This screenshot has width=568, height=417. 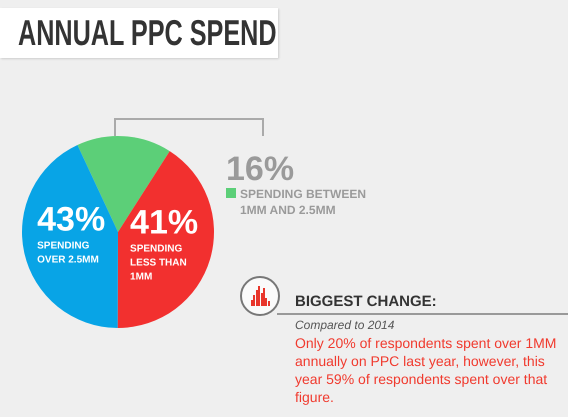 What do you see at coordinates (147, 33) in the screenshot?
I see `chart-title: ANNUAL PPC SPEND` at bounding box center [147, 33].